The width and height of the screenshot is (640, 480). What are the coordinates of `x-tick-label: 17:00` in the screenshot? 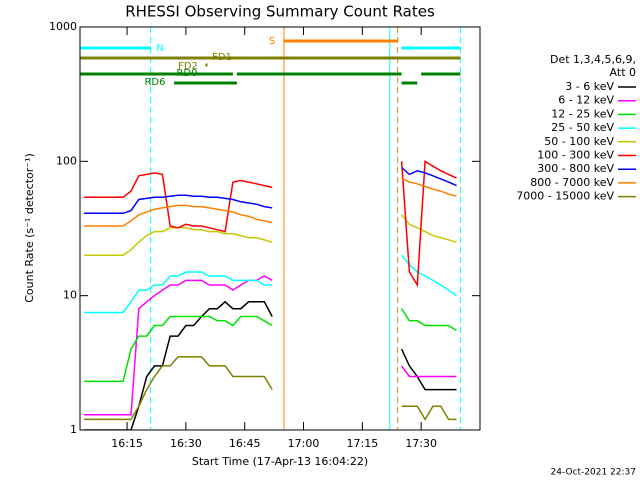 It's located at (304, 443).